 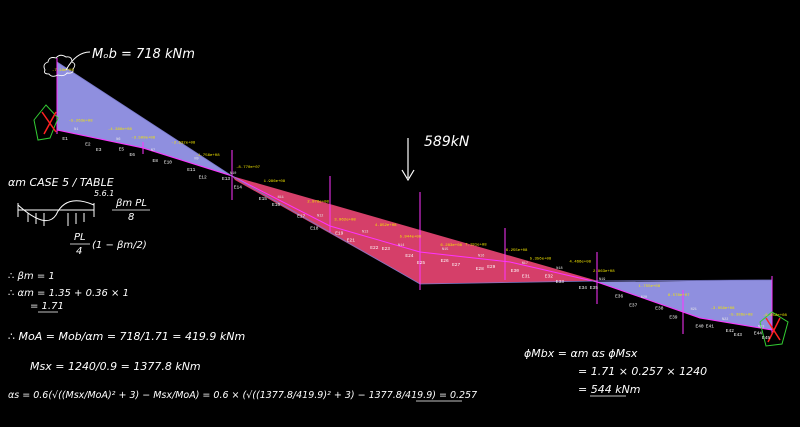 I want to click on moment-value-label: -5.263e+08, so click(x=81, y=121).